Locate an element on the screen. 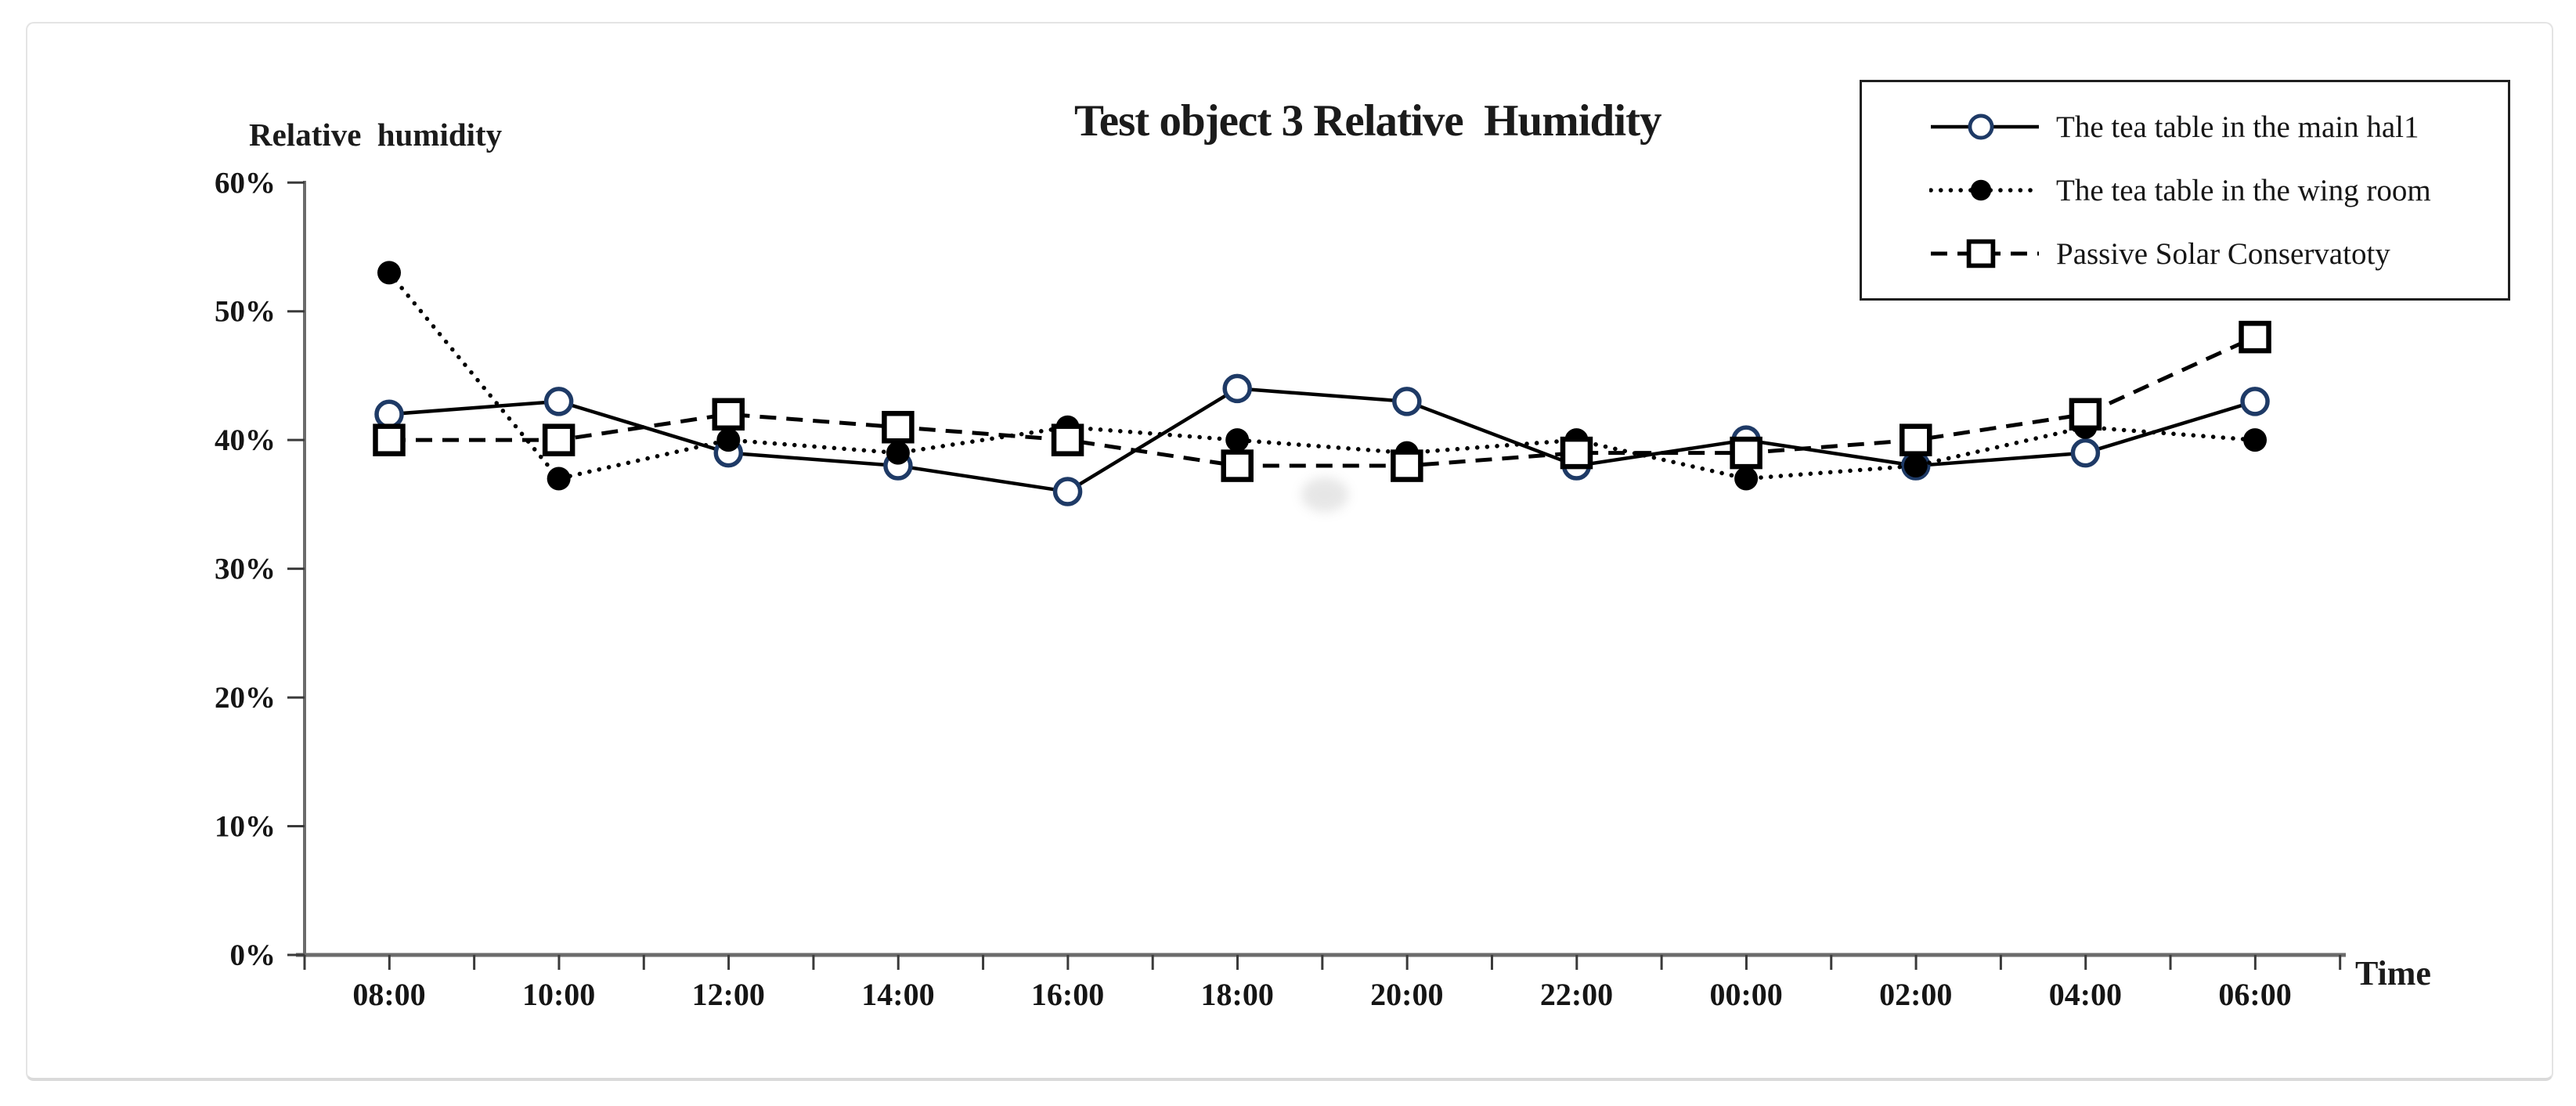 Image resolution: width=2576 pixels, height=1106 pixels. y-tick-label: 40% is located at coordinates (246, 440).